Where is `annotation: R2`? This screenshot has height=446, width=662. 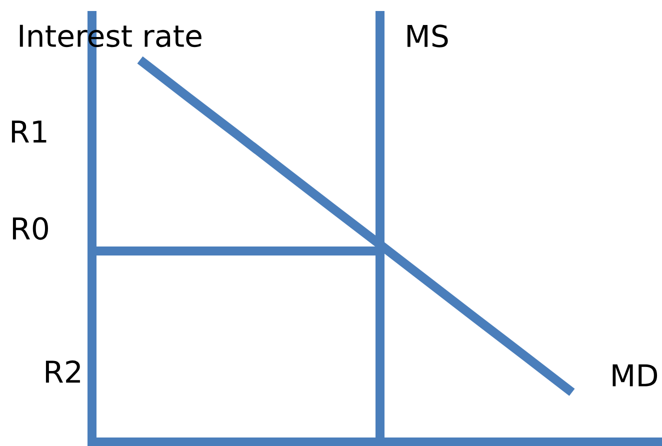
annotation: R2 is located at coordinates (63, 371).